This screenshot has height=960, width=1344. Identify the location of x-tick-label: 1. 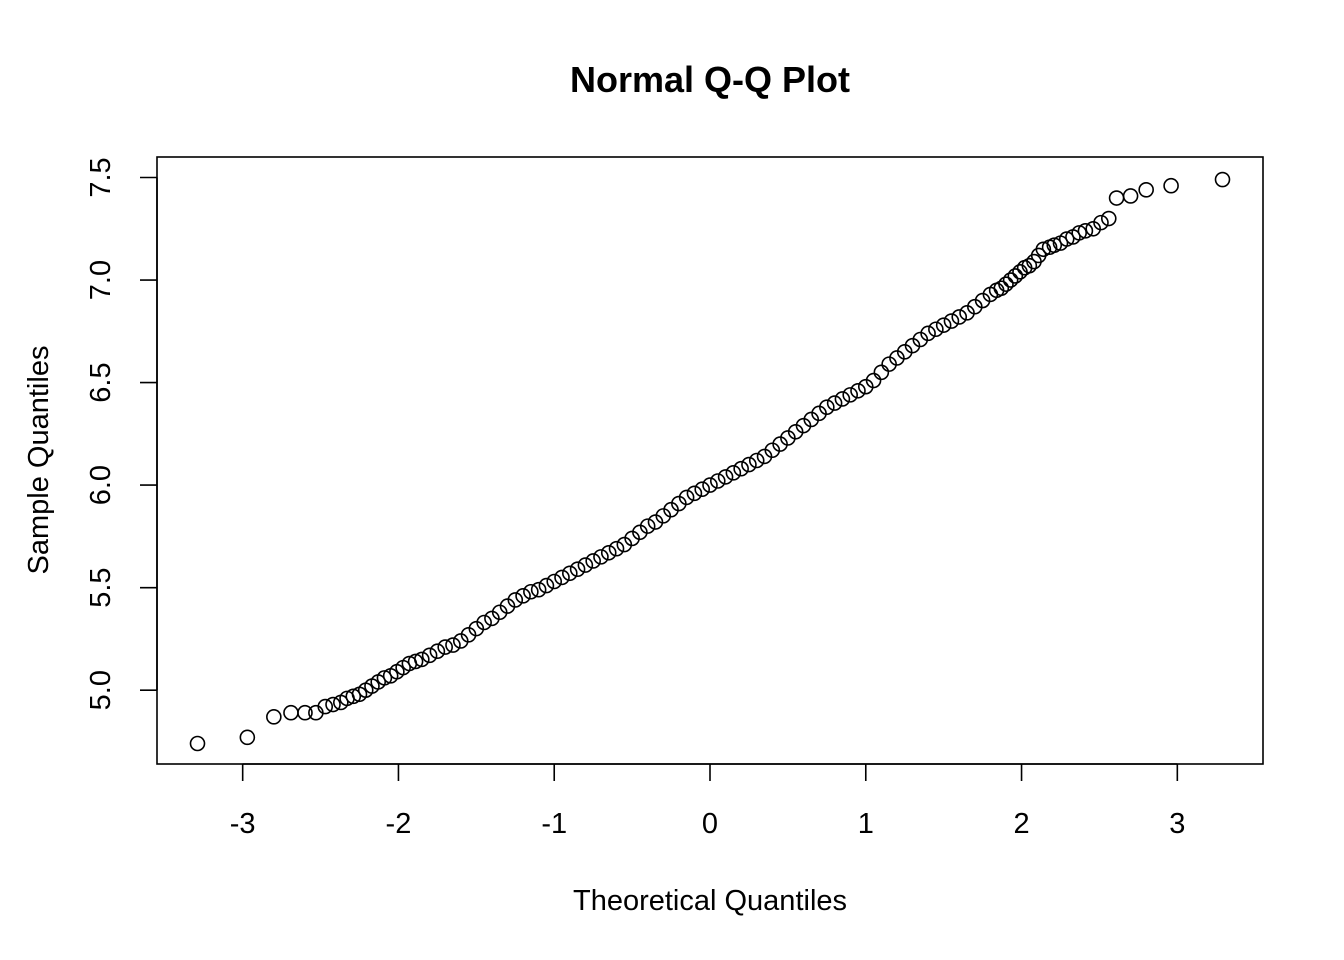
(866, 824).